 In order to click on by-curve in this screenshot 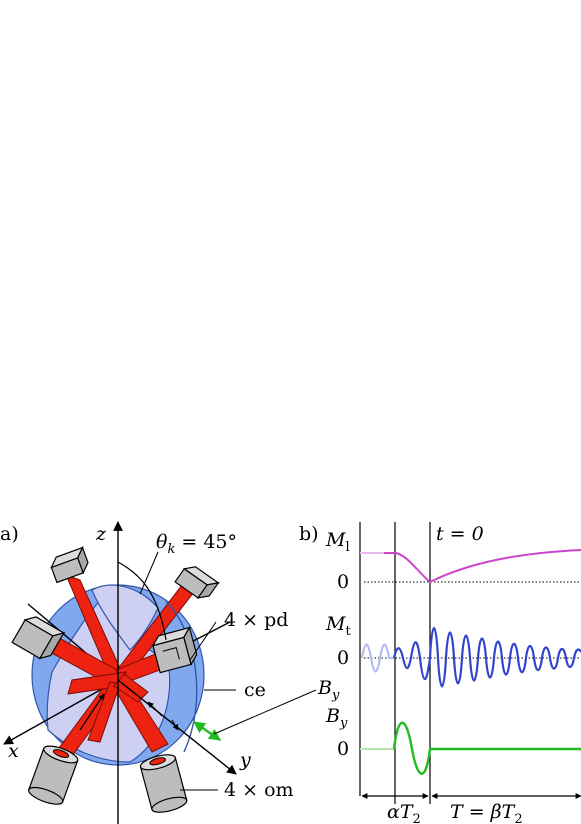, I will do `click(486, 748)`.